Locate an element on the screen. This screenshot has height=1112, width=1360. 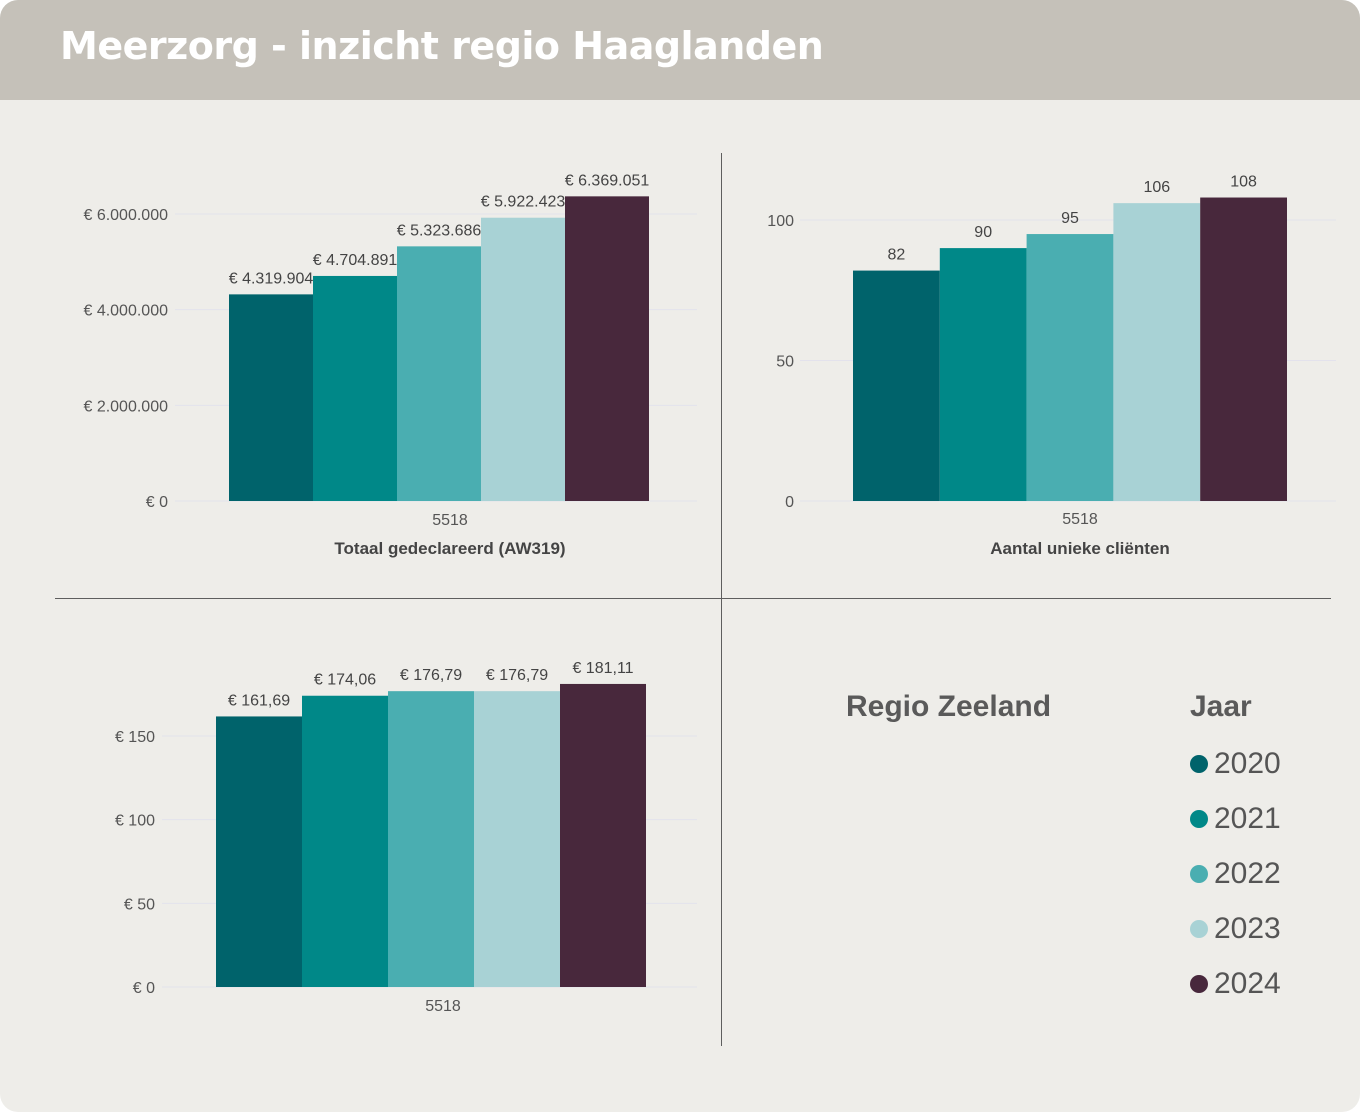
data-label: 108 is located at coordinates (1243, 182).